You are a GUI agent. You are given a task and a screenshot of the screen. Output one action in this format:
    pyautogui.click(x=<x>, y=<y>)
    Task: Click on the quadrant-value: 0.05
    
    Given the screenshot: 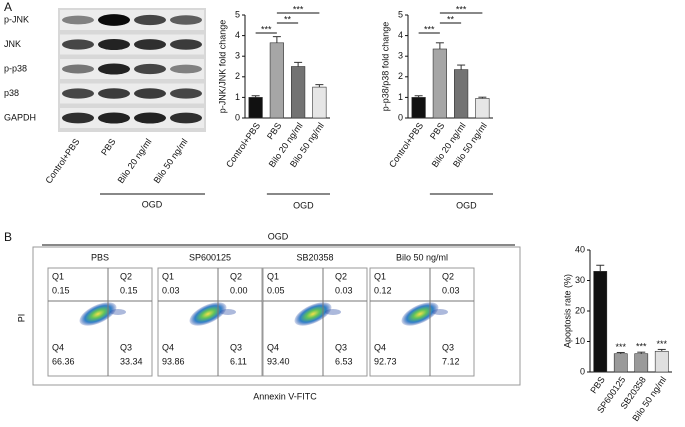 What is the action you would take?
    pyautogui.click(x=276, y=290)
    